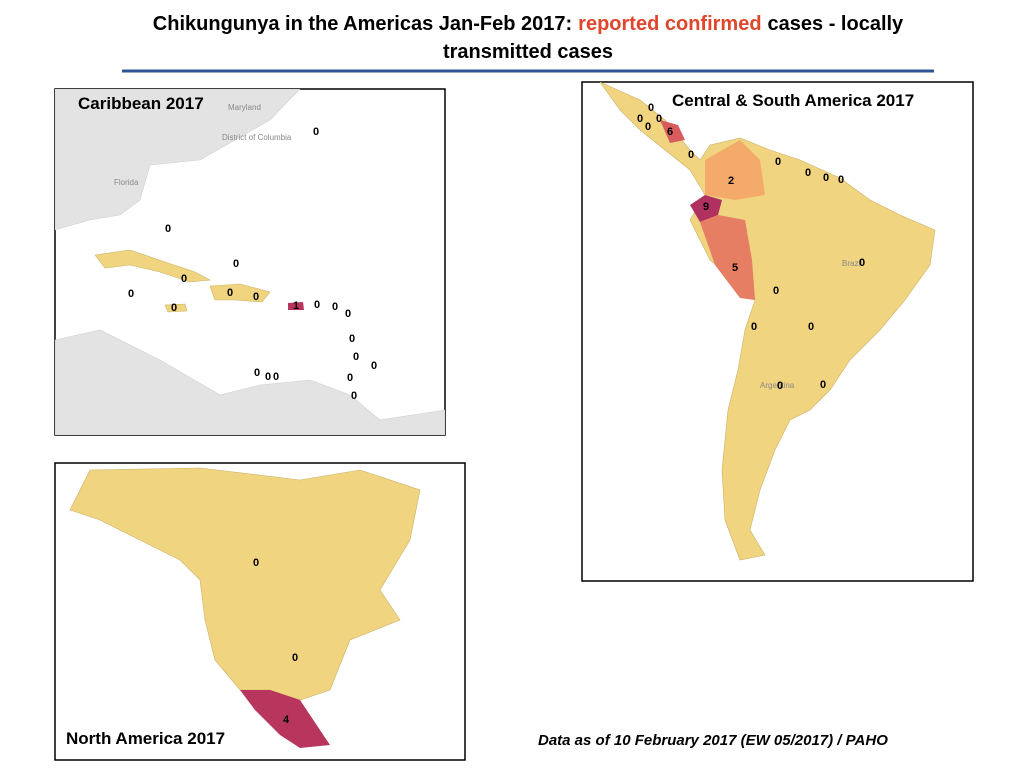 The width and height of the screenshot is (1024, 768). I want to click on place-label: District of Columbia, so click(257, 137).